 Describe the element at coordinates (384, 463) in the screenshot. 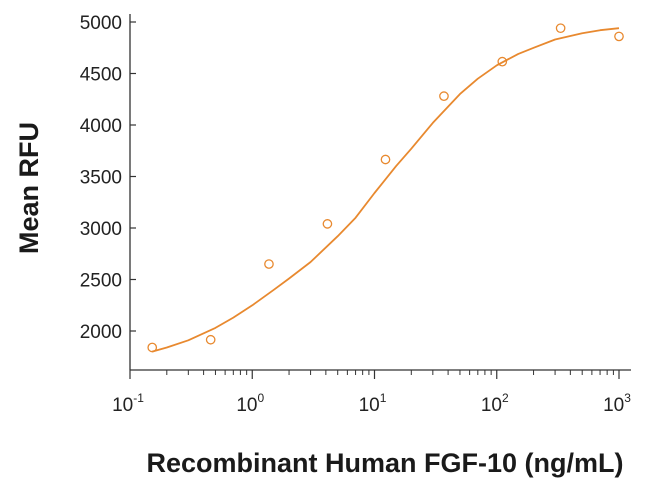

I see `x-axis-title: Recombinant Human FGF-10 (ng/mL)` at that location.